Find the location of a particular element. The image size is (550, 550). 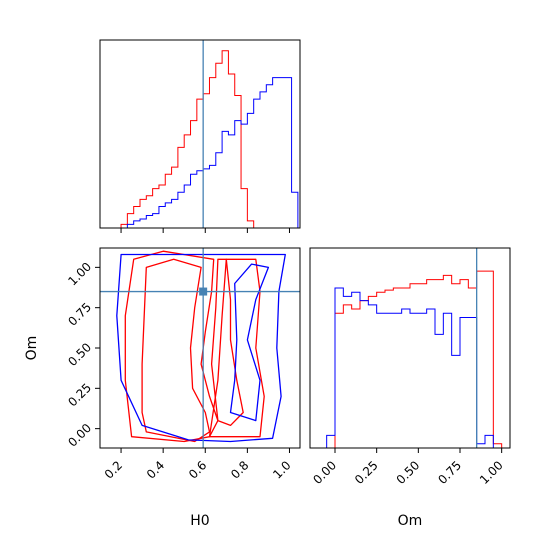

contour-H0-Om-ytick-label-1: 0.25 is located at coordinates (79, 395).